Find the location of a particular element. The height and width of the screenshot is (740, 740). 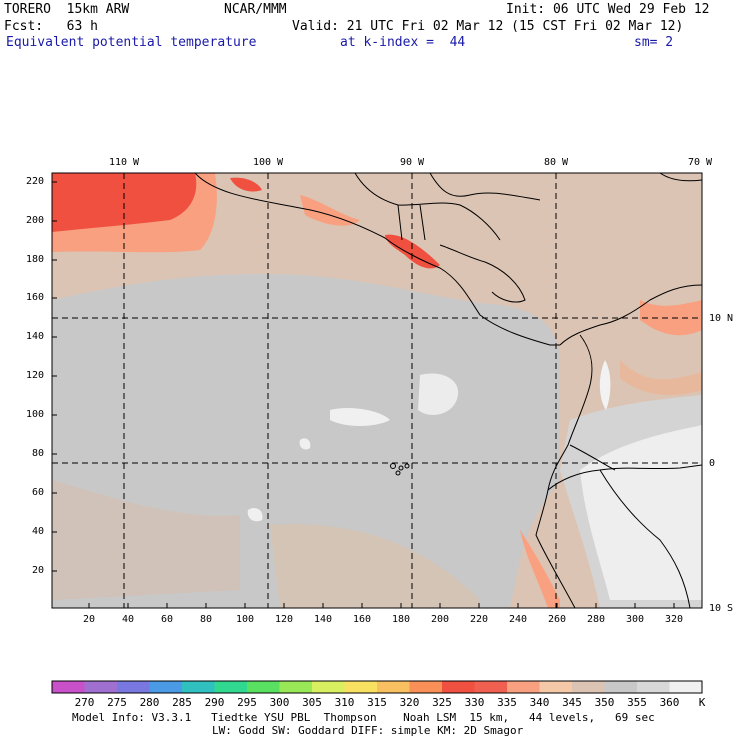

colorbar-label: 285 is located at coordinates (182, 702).